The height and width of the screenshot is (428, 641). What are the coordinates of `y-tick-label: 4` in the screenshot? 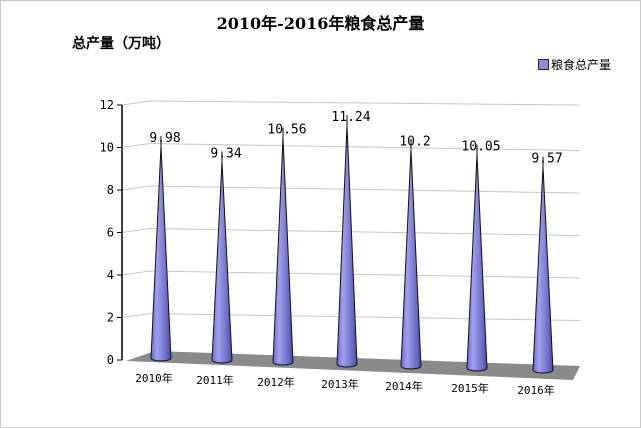 It's located at (110, 275).